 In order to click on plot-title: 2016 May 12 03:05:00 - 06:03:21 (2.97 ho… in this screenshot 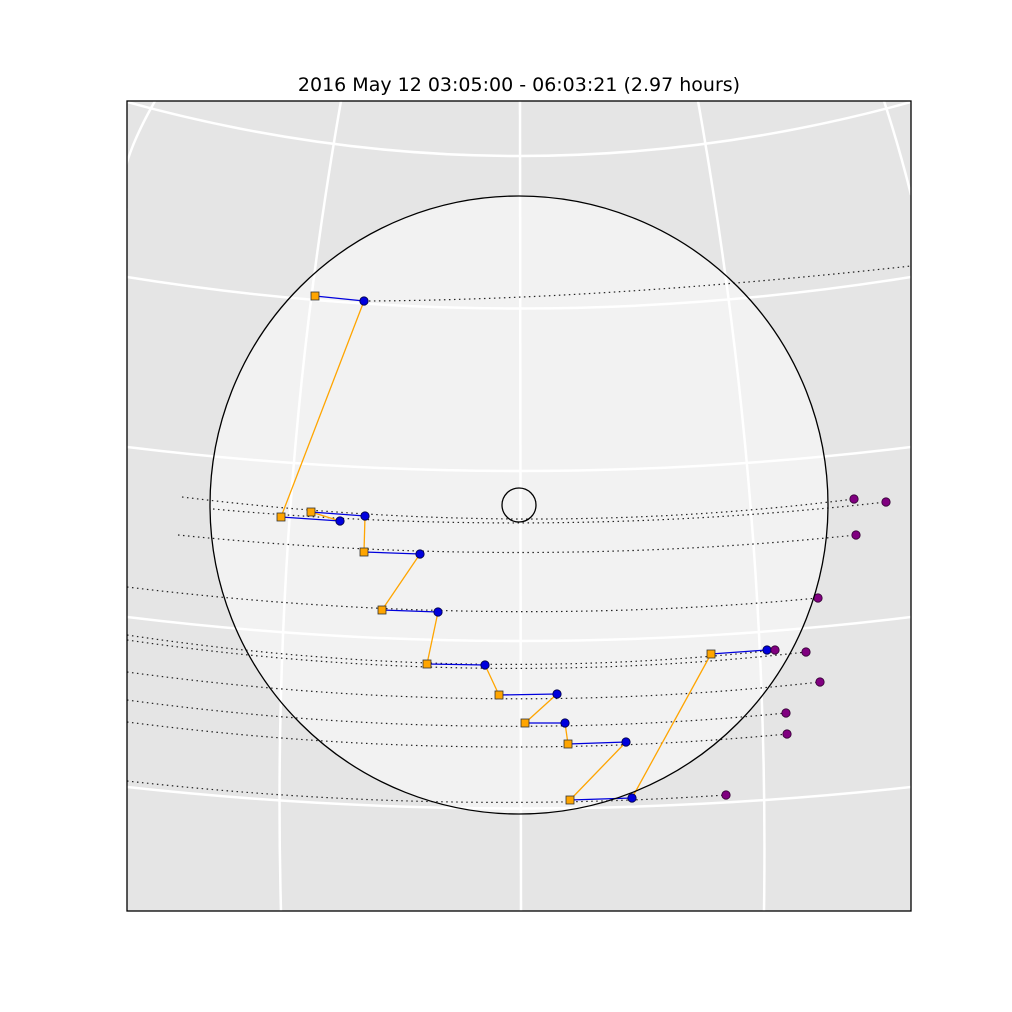, I will do `click(519, 85)`.